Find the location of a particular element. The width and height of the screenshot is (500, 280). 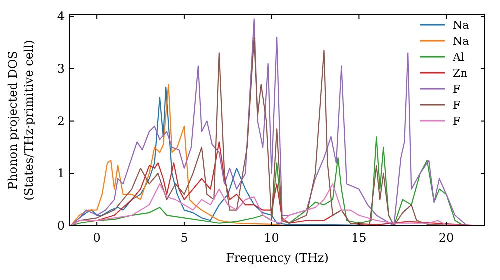

legend-label: Zn is located at coordinates (460, 73).